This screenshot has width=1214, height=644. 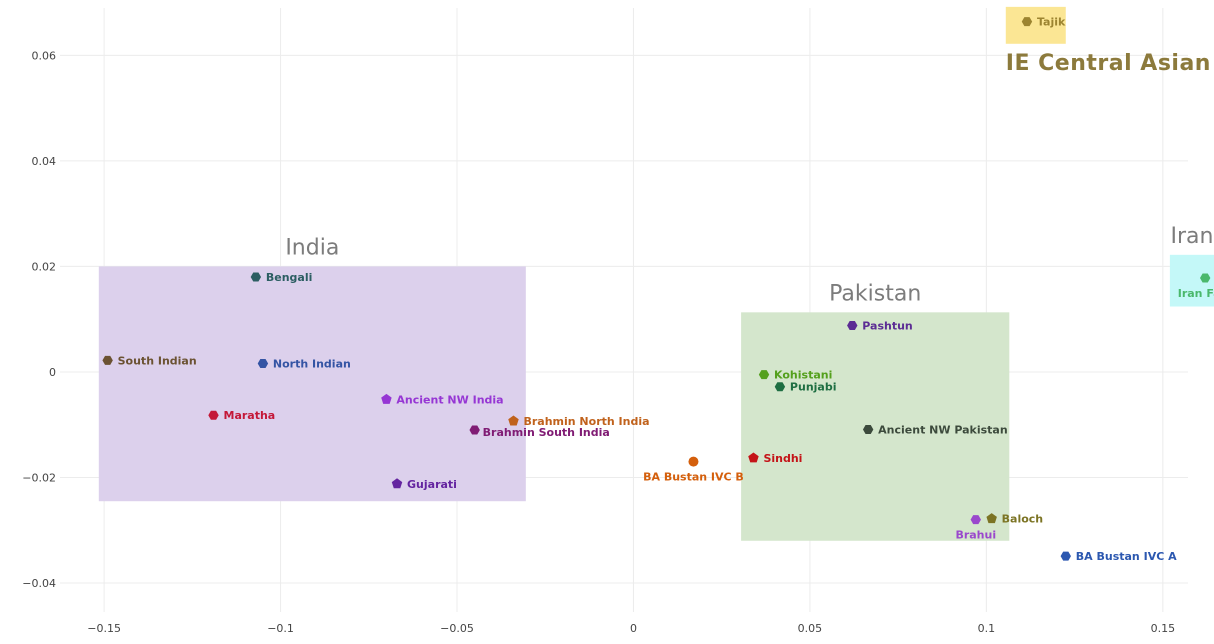 I want to click on point-label-gujarati: Gujarati, so click(x=432, y=484).